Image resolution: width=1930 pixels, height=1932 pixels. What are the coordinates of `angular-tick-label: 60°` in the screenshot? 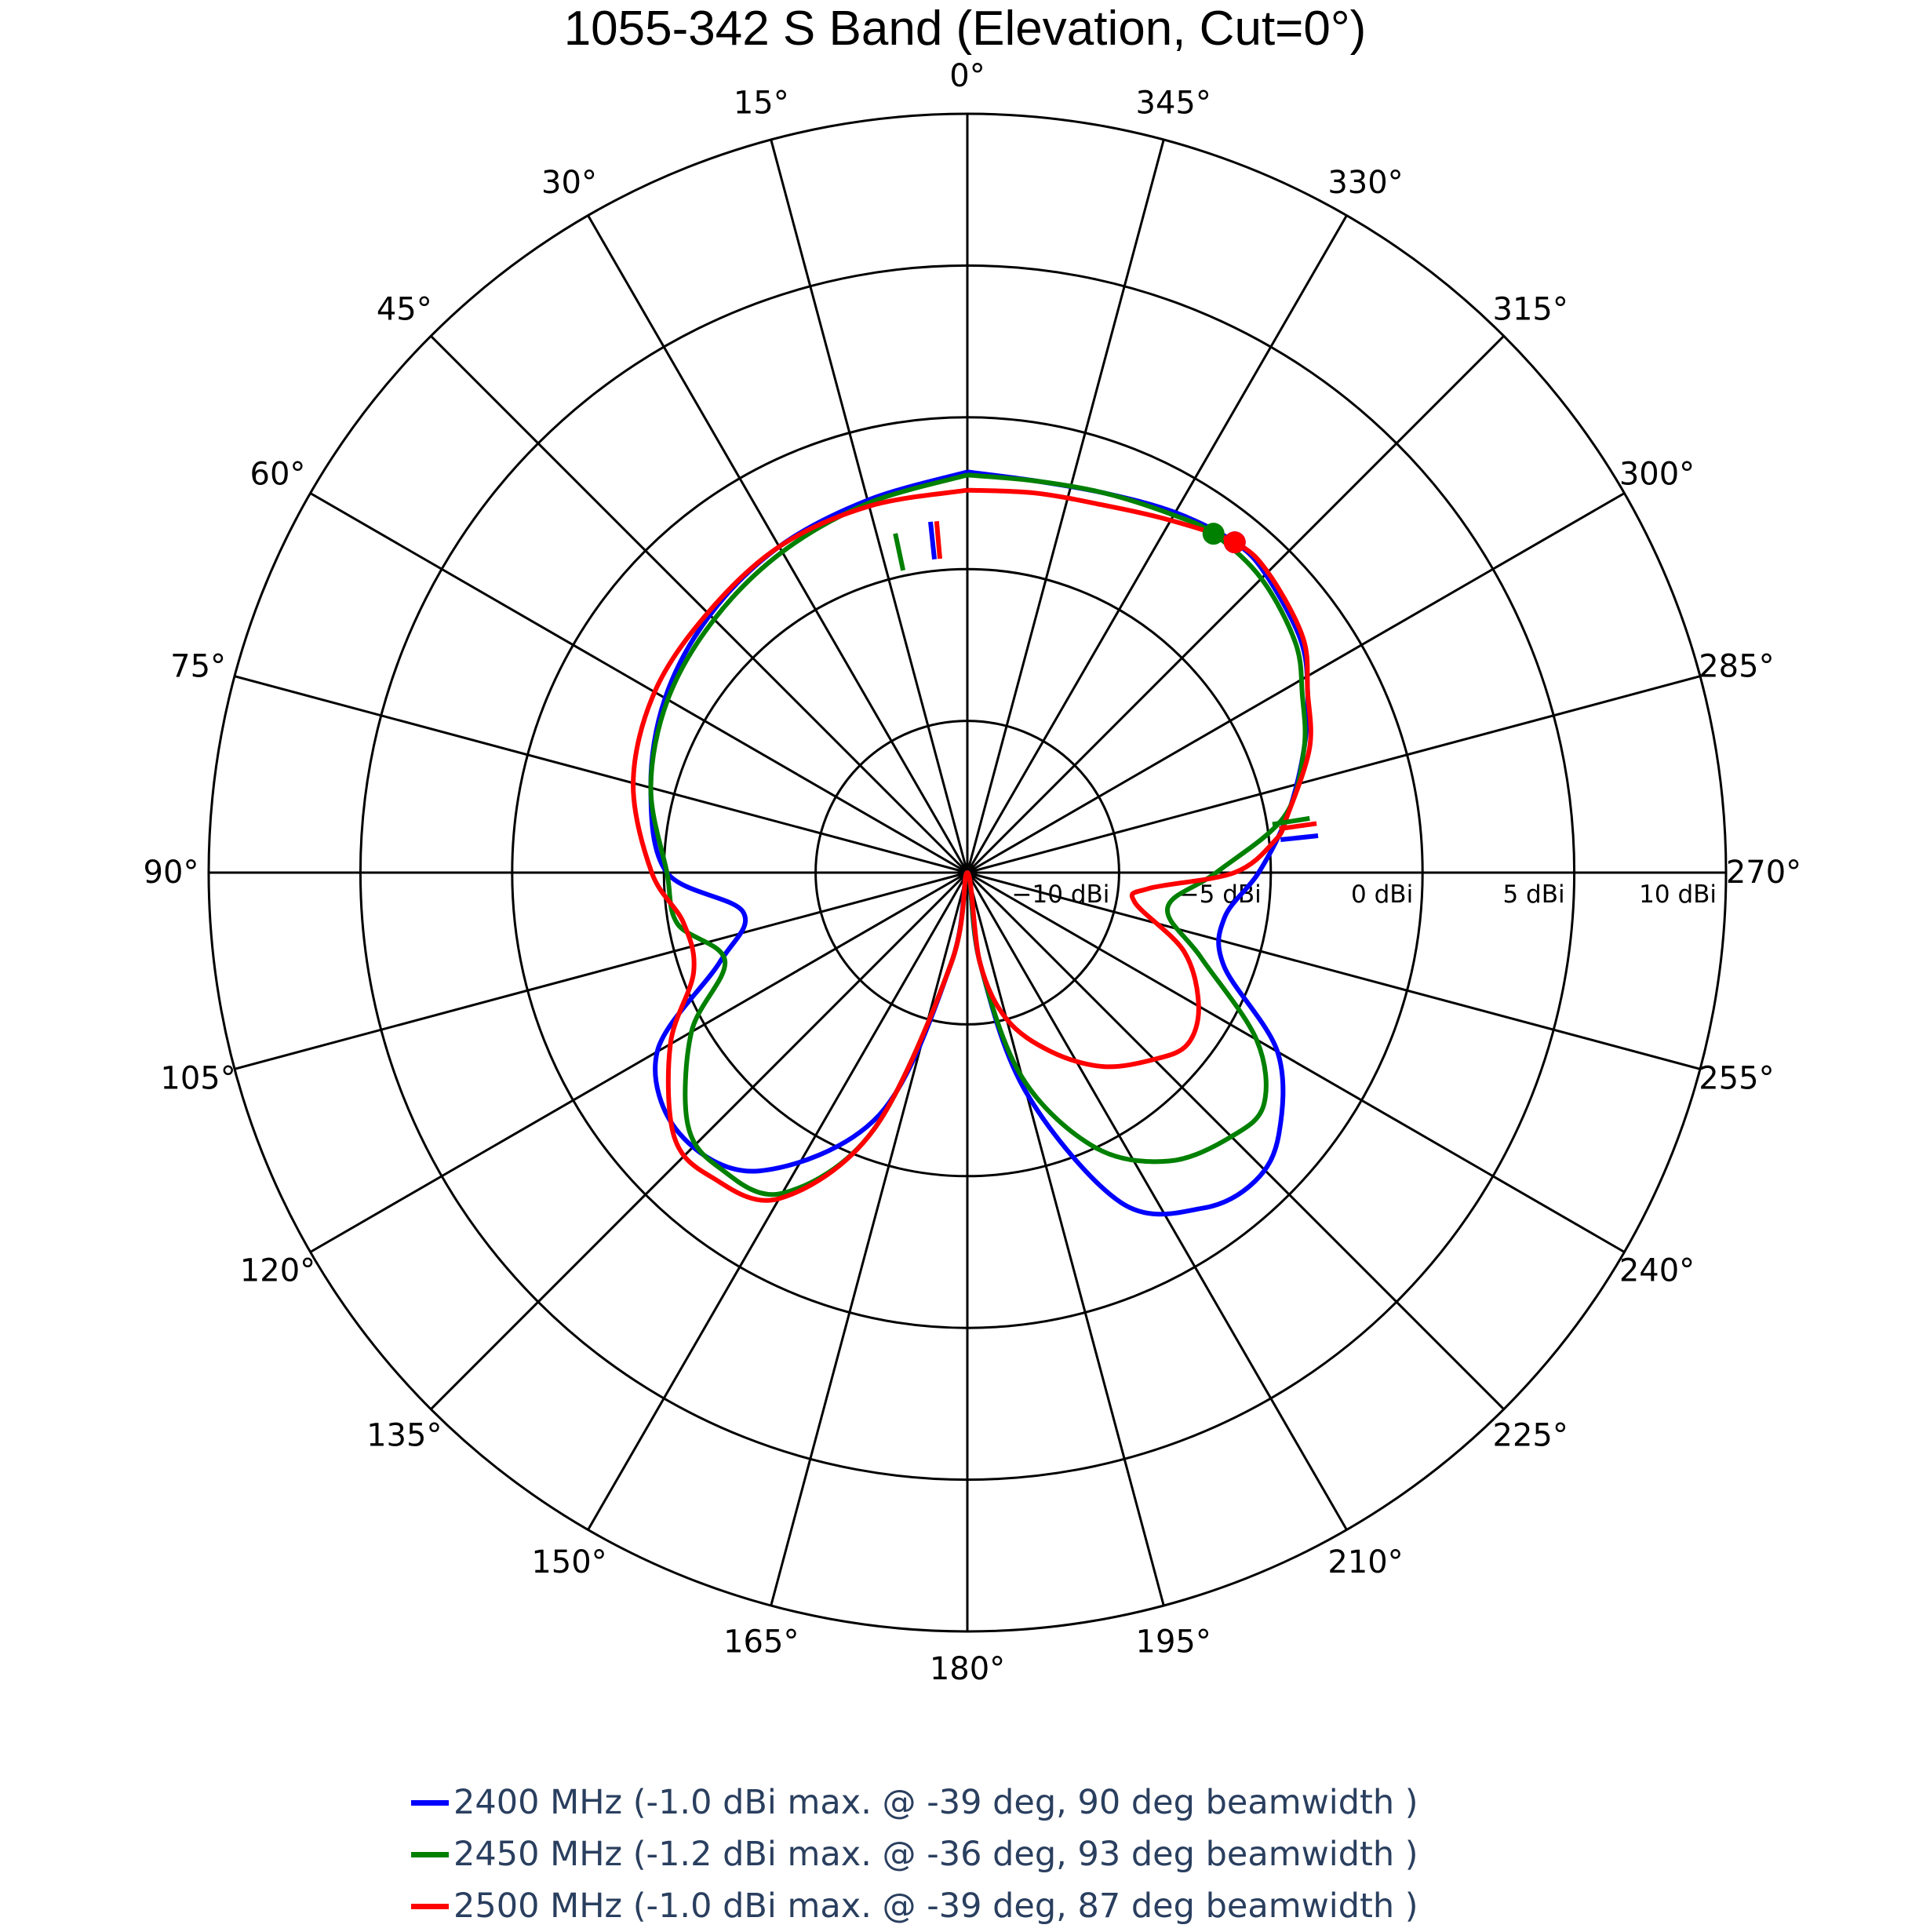 It's located at (278, 475).